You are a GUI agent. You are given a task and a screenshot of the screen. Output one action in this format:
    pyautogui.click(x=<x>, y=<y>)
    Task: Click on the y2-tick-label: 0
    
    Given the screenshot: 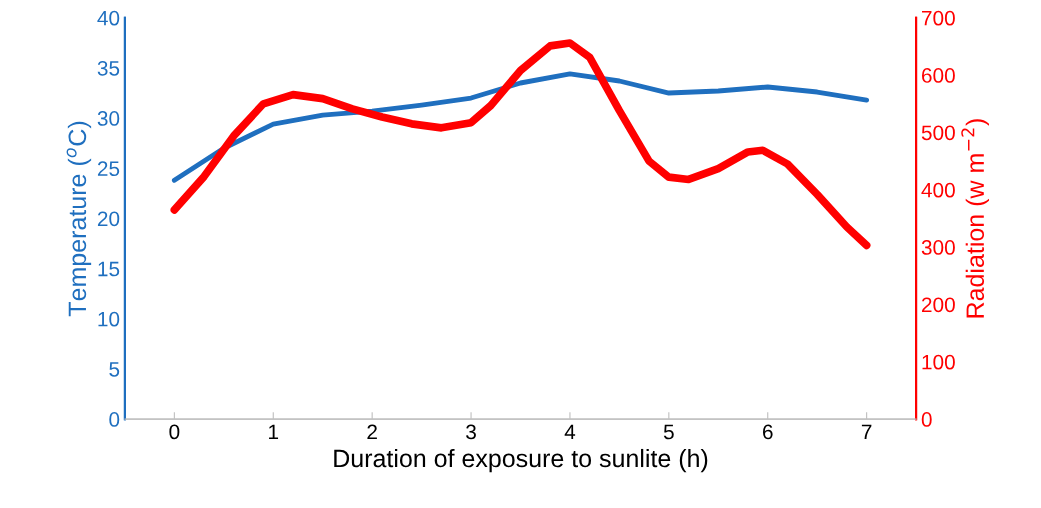 What is the action you would take?
    pyautogui.click(x=926, y=419)
    